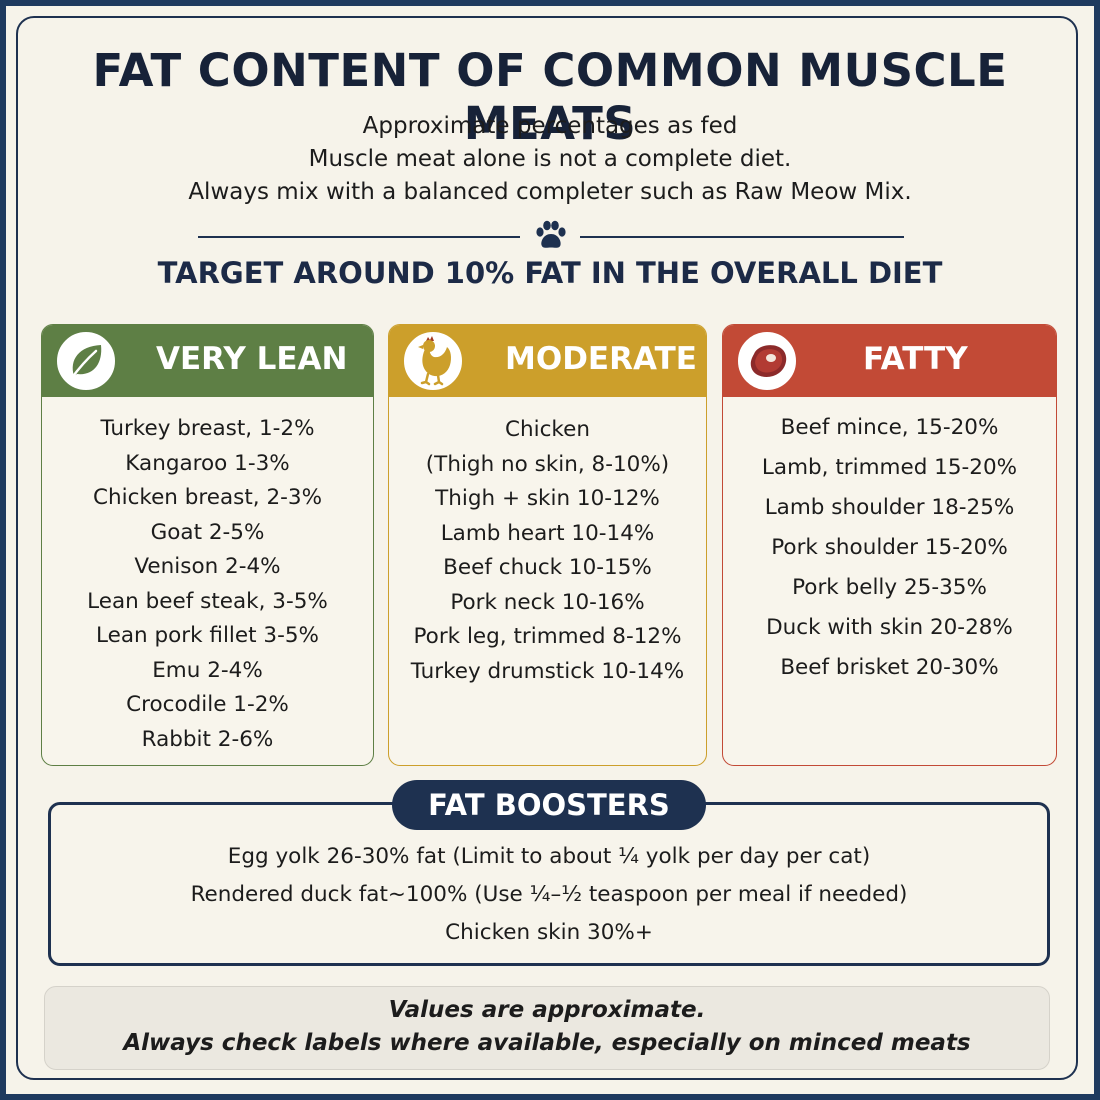 This screenshot has height=1100, width=1100. Describe the element at coordinates (889, 547) in the screenshot. I see `list-item: Pork shoulder 15-20%` at that location.